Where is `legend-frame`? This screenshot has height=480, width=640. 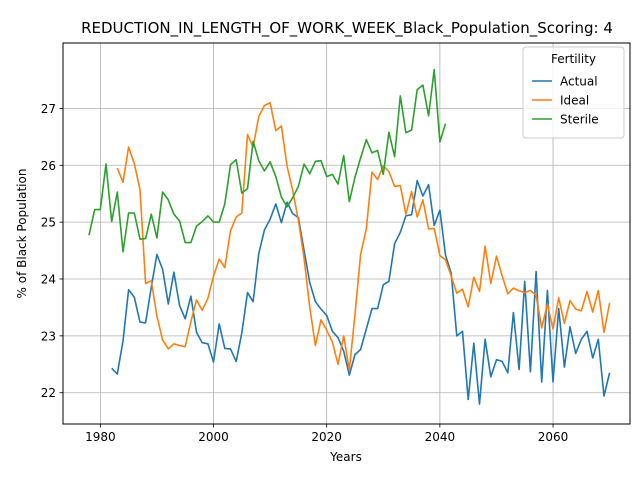 legend-frame is located at coordinates (573, 92).